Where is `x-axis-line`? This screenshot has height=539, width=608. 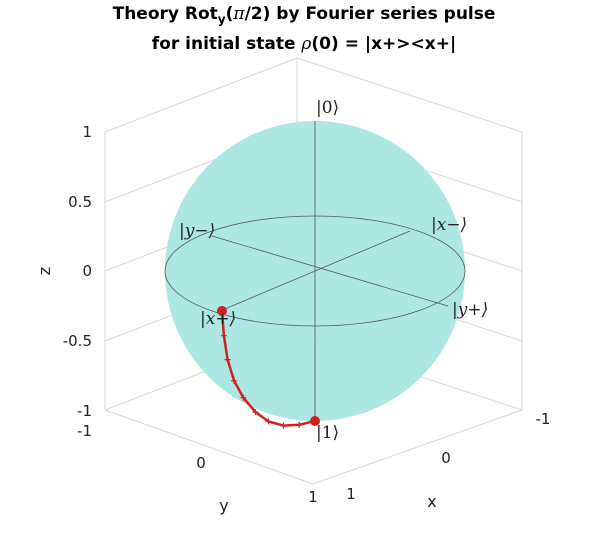 x-axis-line is located at coordinates (315, 271).